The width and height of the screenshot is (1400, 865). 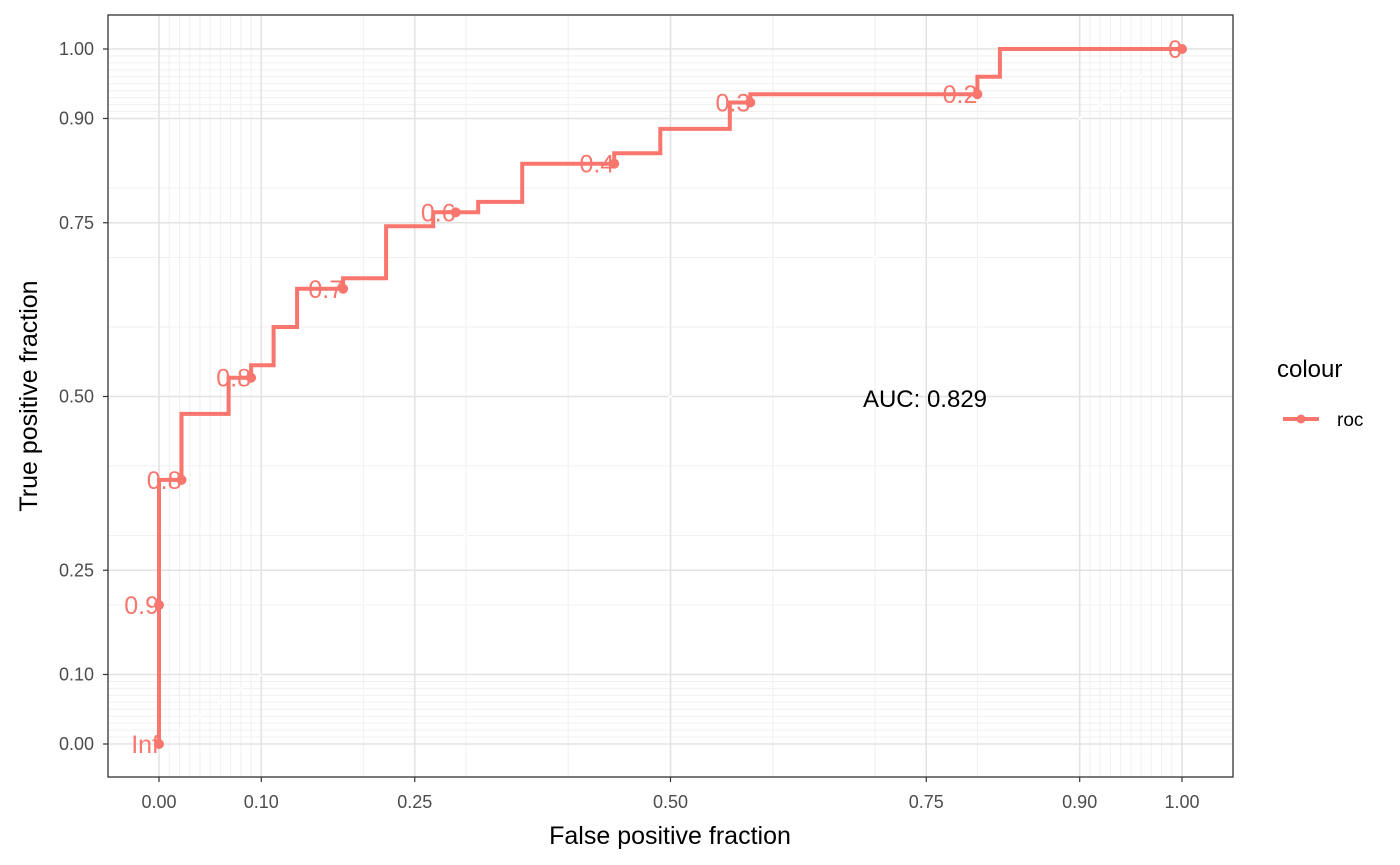 What do you see at coordinates (670, 802) in the screenshot?
I see `x-tick-label: 0.50` at bounding box center [670, 802].